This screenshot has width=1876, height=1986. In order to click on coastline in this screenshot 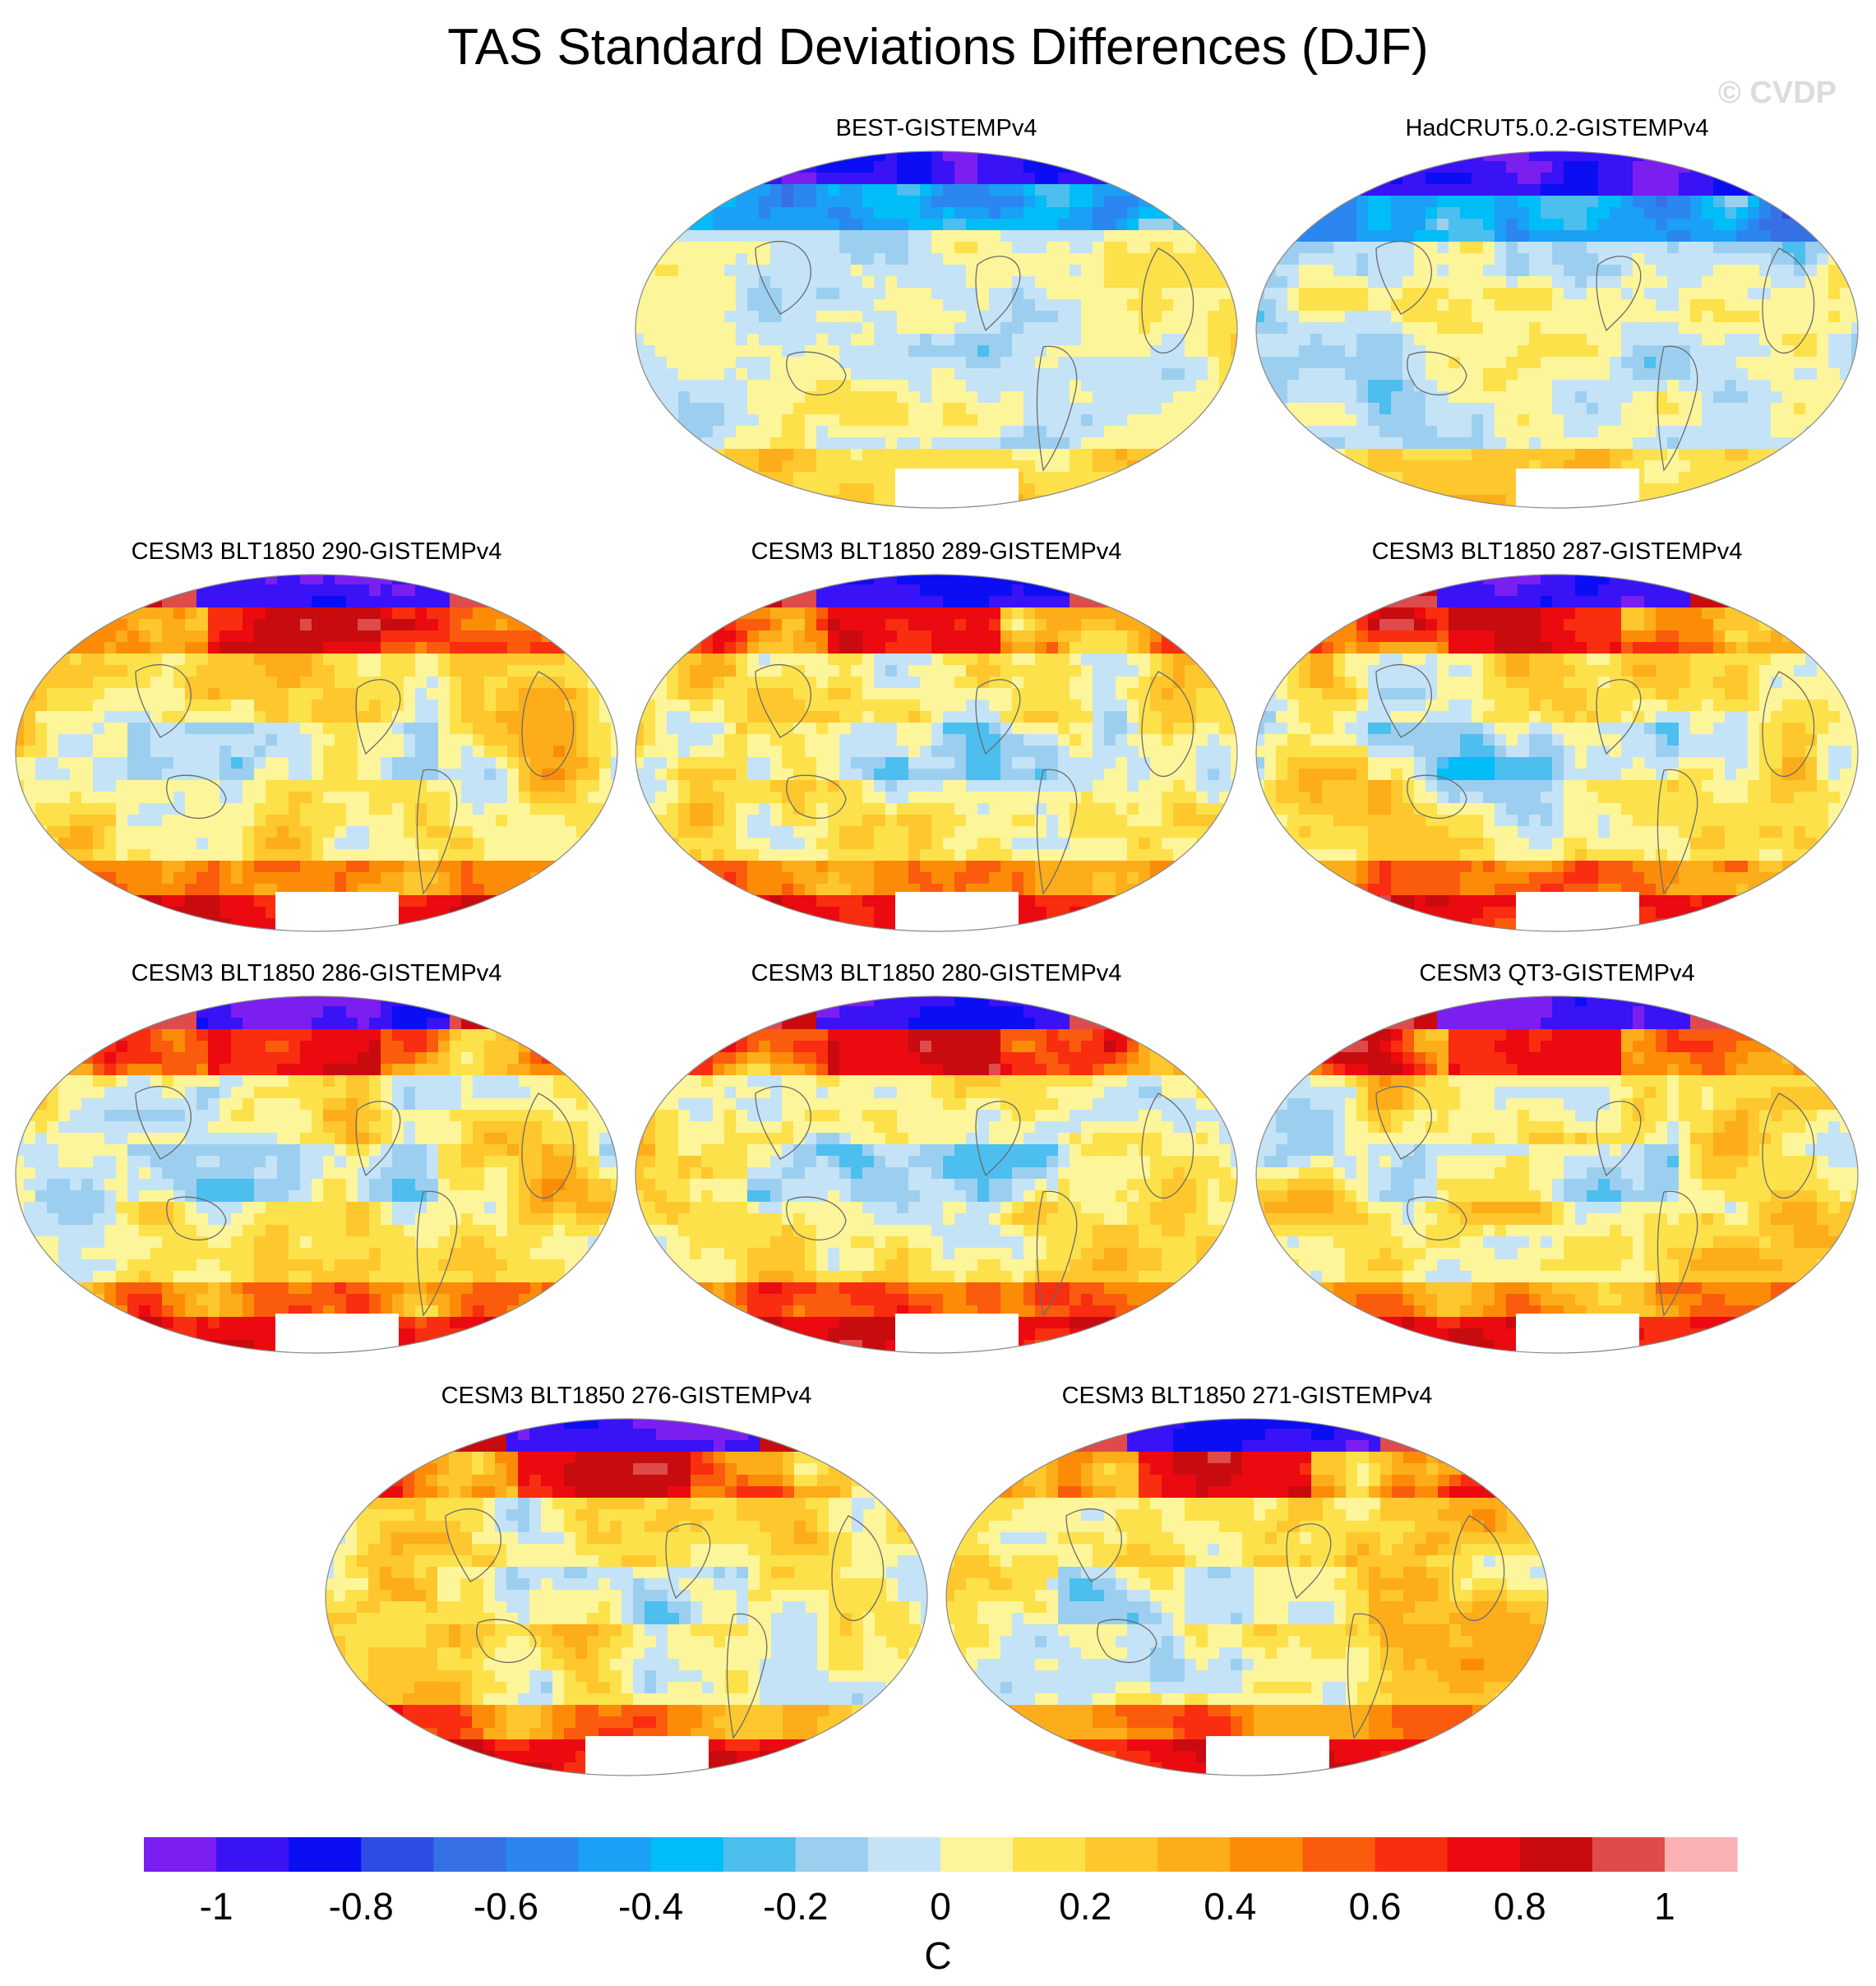, I will do `click(783, 277)`.